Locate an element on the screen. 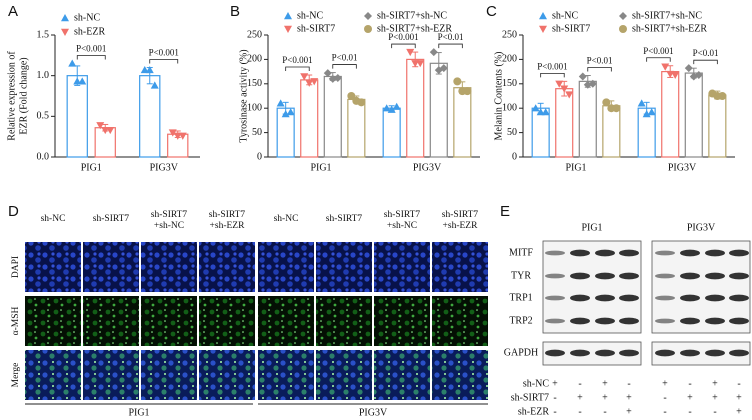 The image size is (752, 420). significance-label: P<0.001 is located at coordinates (164, 53).